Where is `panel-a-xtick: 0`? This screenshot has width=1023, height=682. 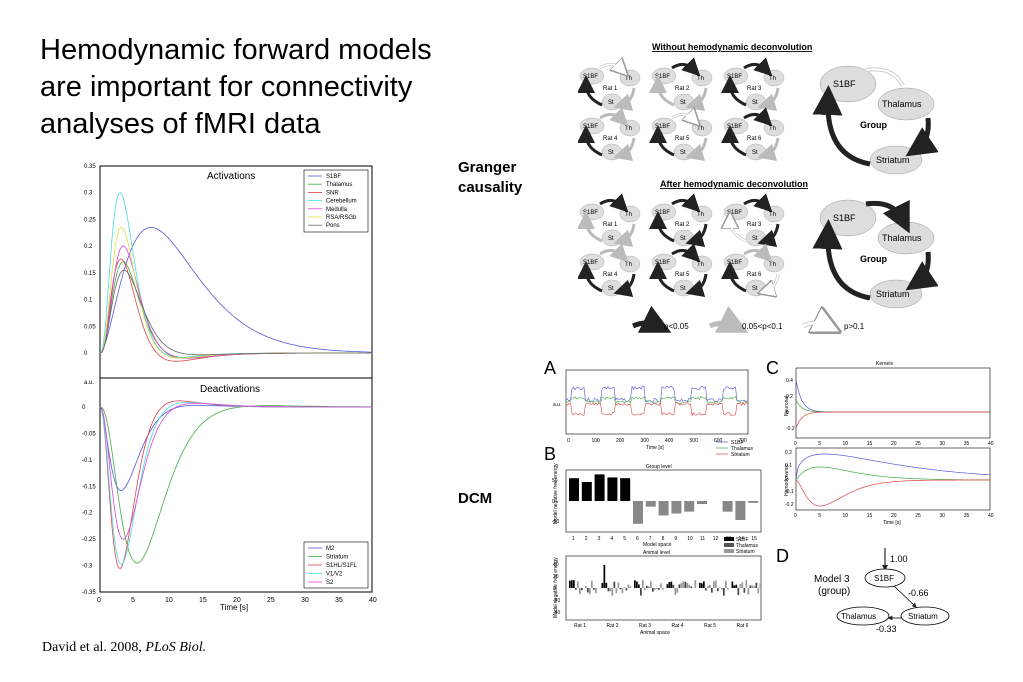 panel-a-xtick: 0 is located at coordinates (568, 441).